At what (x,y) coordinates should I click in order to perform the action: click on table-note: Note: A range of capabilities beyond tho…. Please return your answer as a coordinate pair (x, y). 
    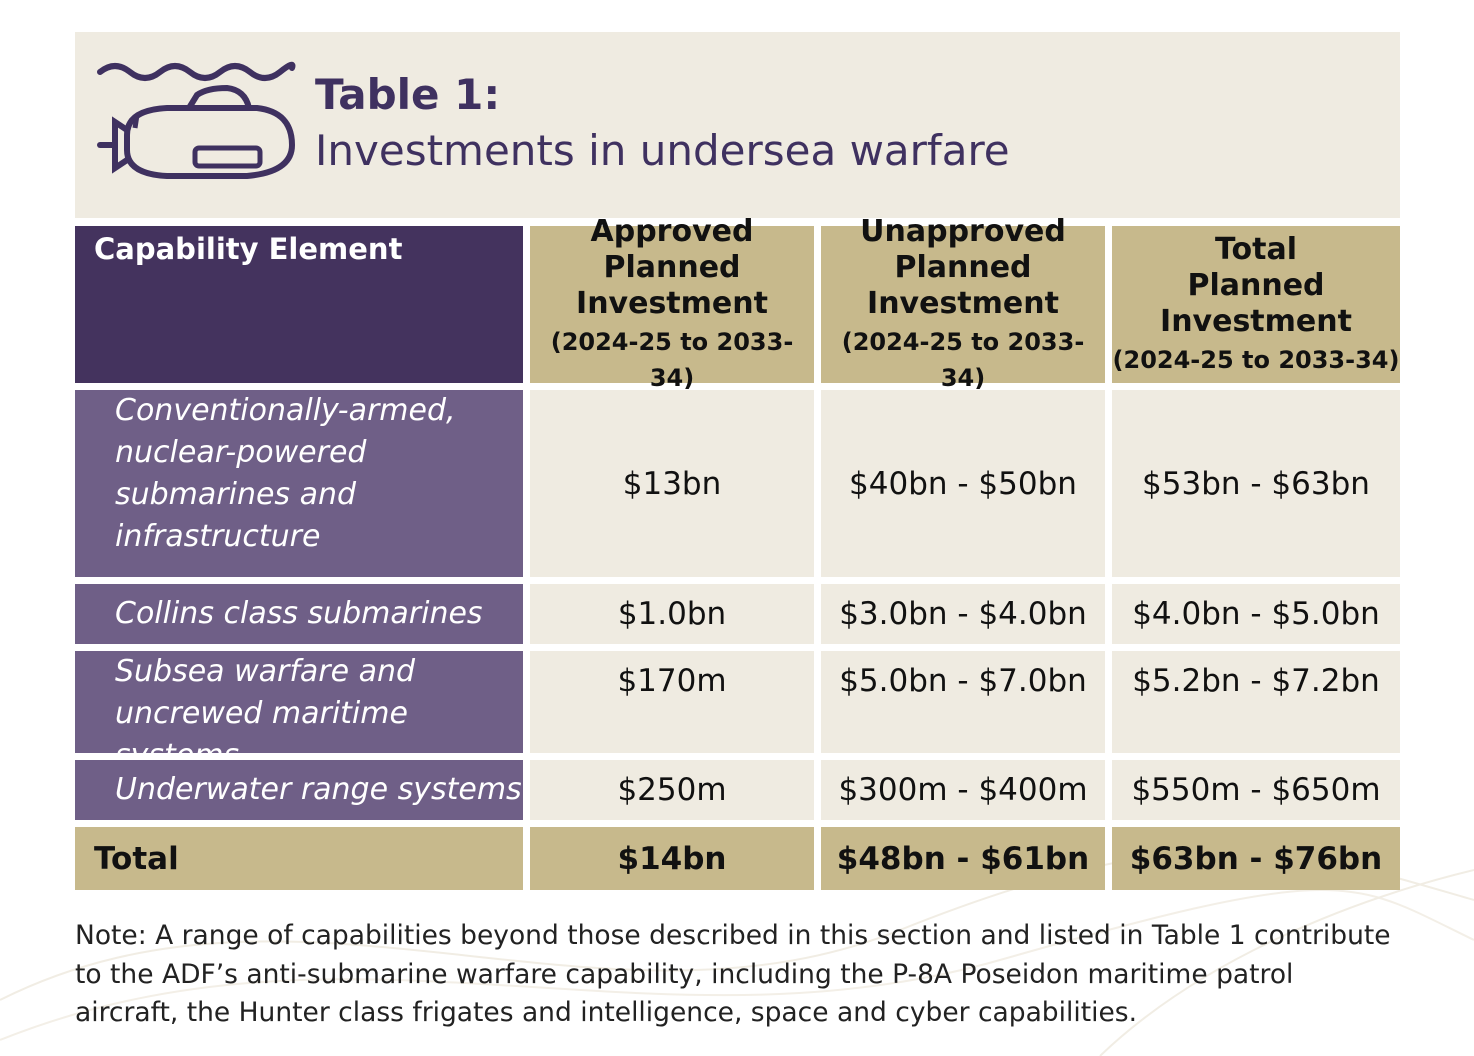
    Looking at the image, I should click on (733, 974).